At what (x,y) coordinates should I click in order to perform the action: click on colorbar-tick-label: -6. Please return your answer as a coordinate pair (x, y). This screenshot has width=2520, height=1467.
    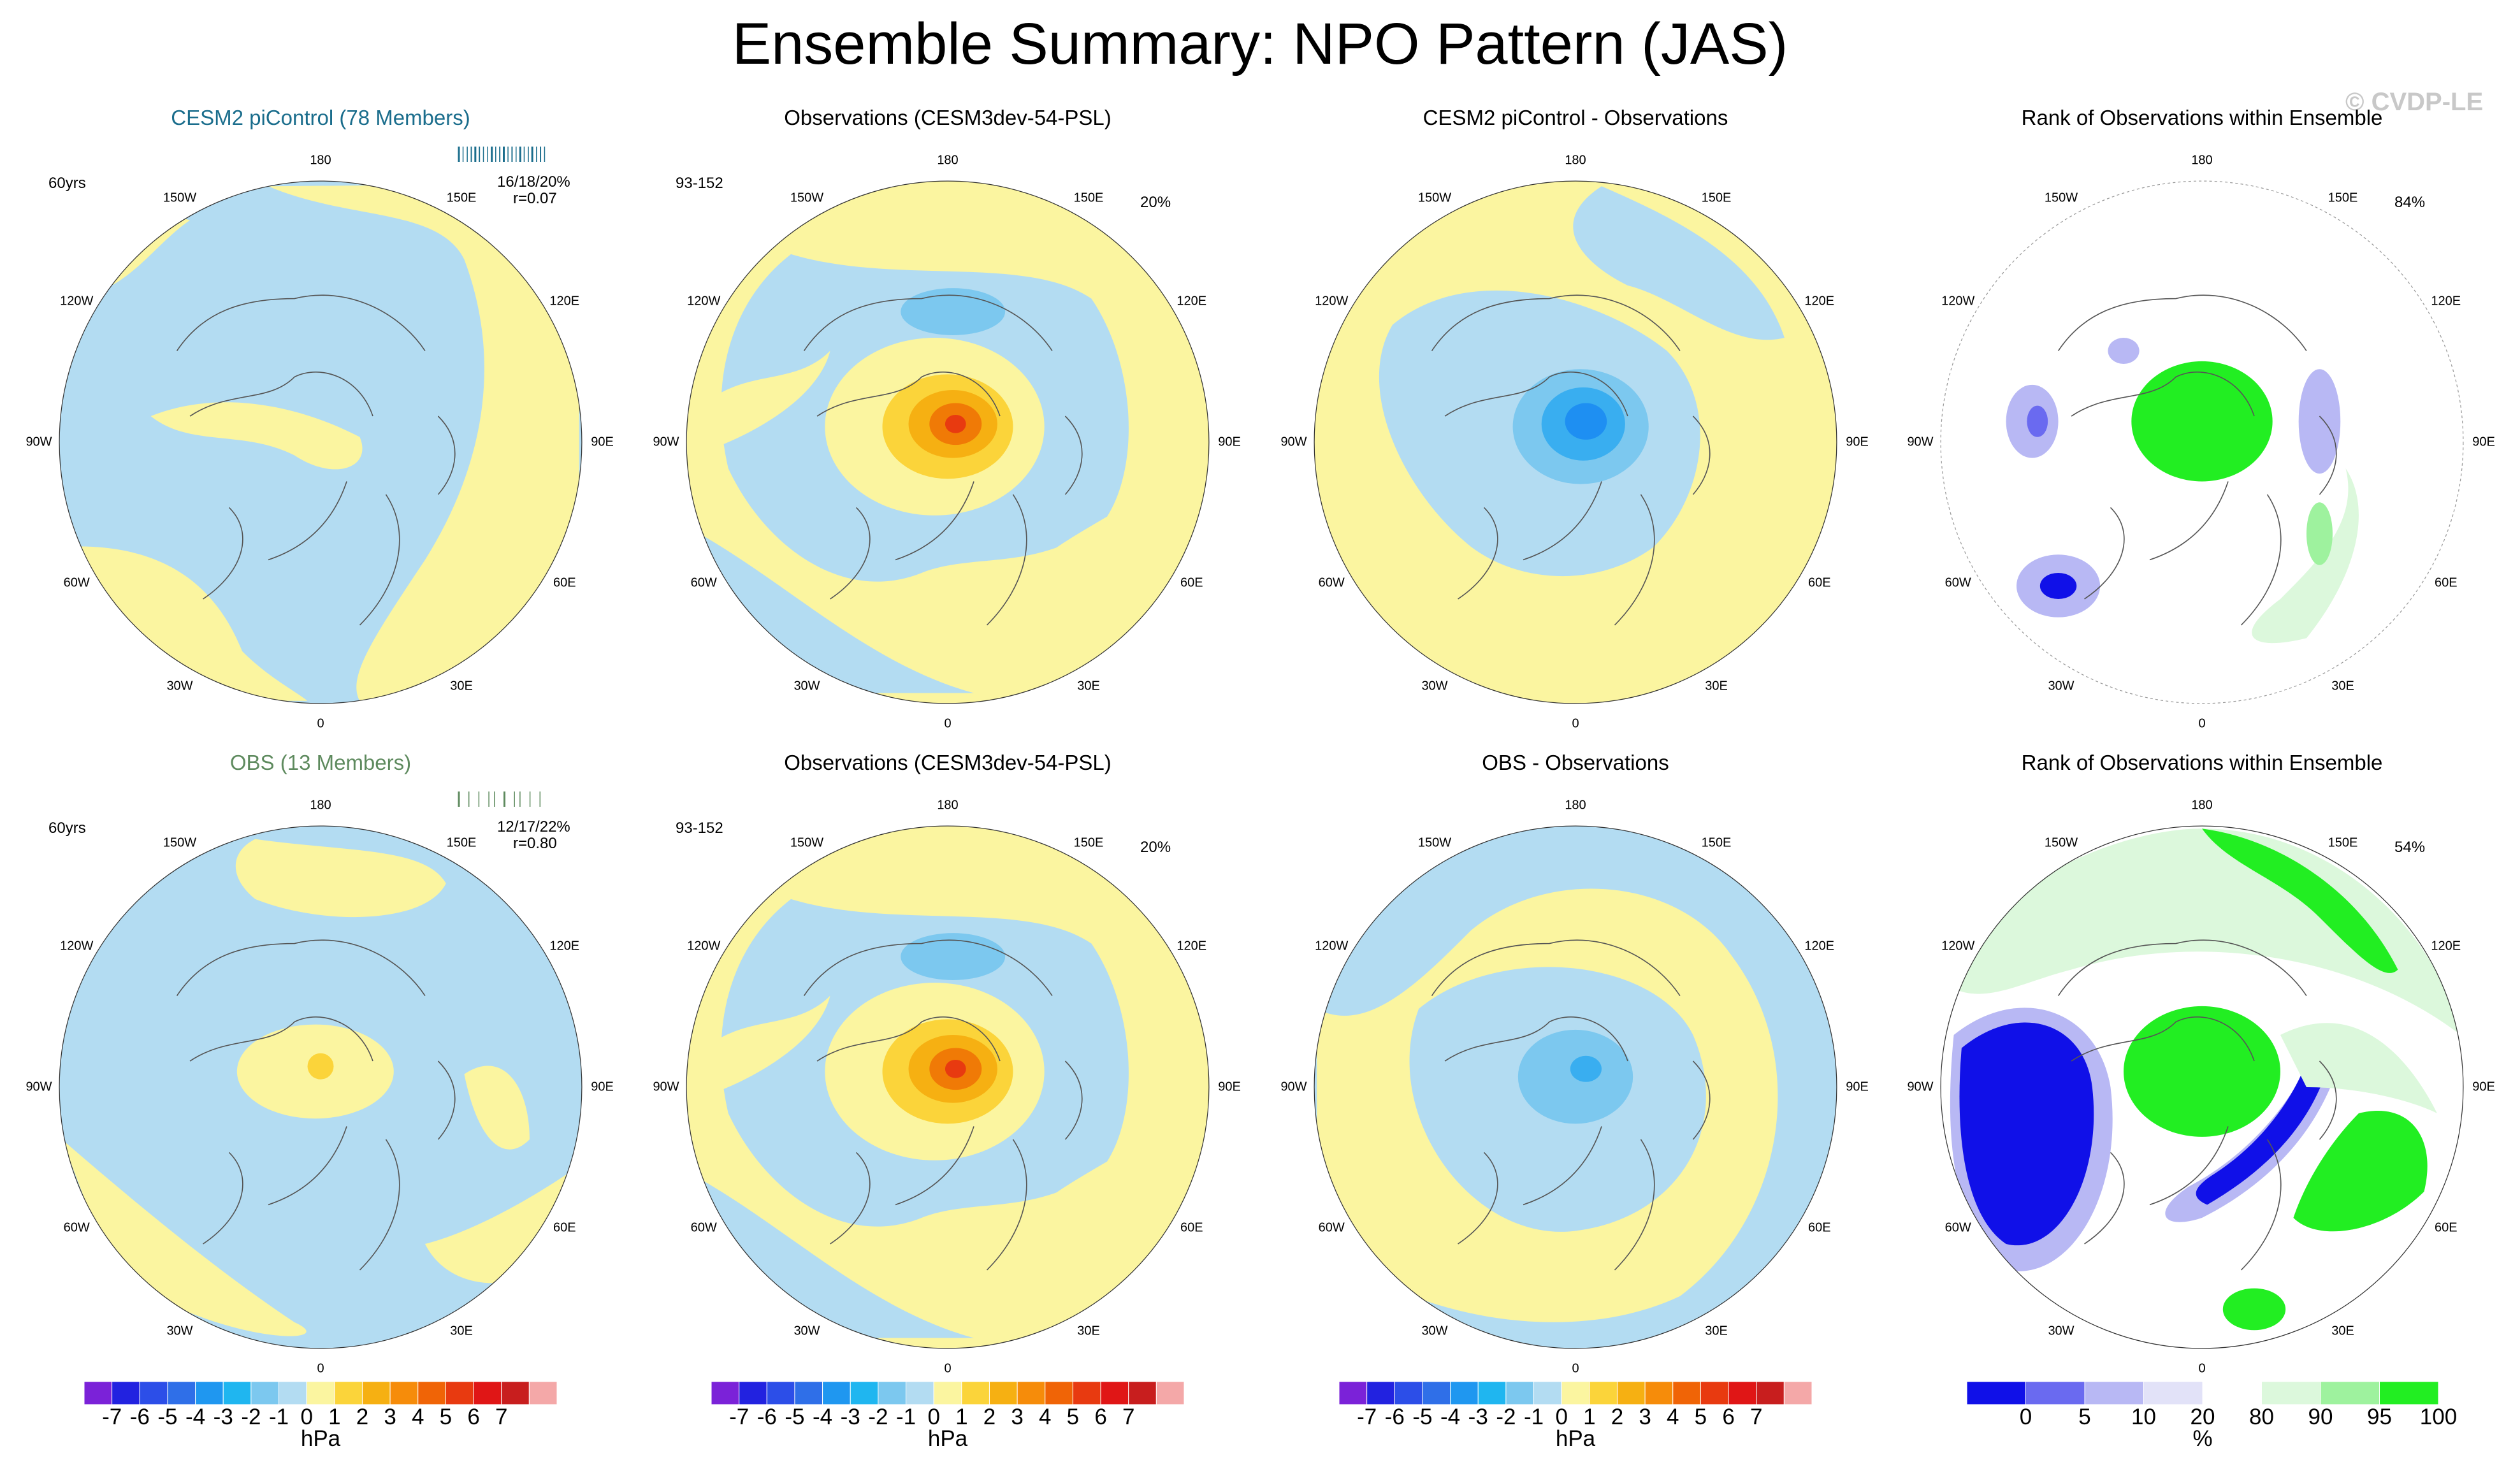
    Looking at the image, I should click on (767, 1417).